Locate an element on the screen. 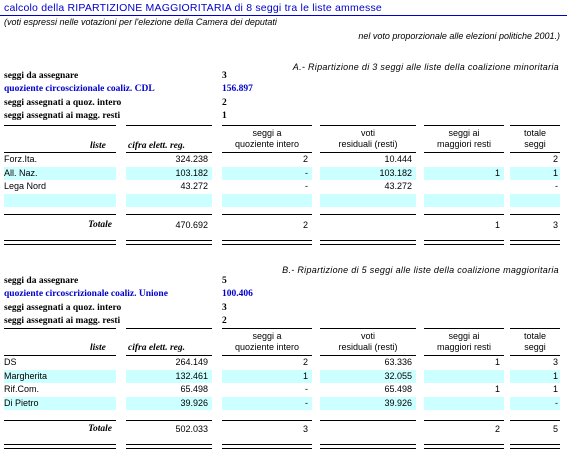 The width and height of the screenshot is (567, 453). row-cifra: 132.461 is located at coordinates (191, 376).